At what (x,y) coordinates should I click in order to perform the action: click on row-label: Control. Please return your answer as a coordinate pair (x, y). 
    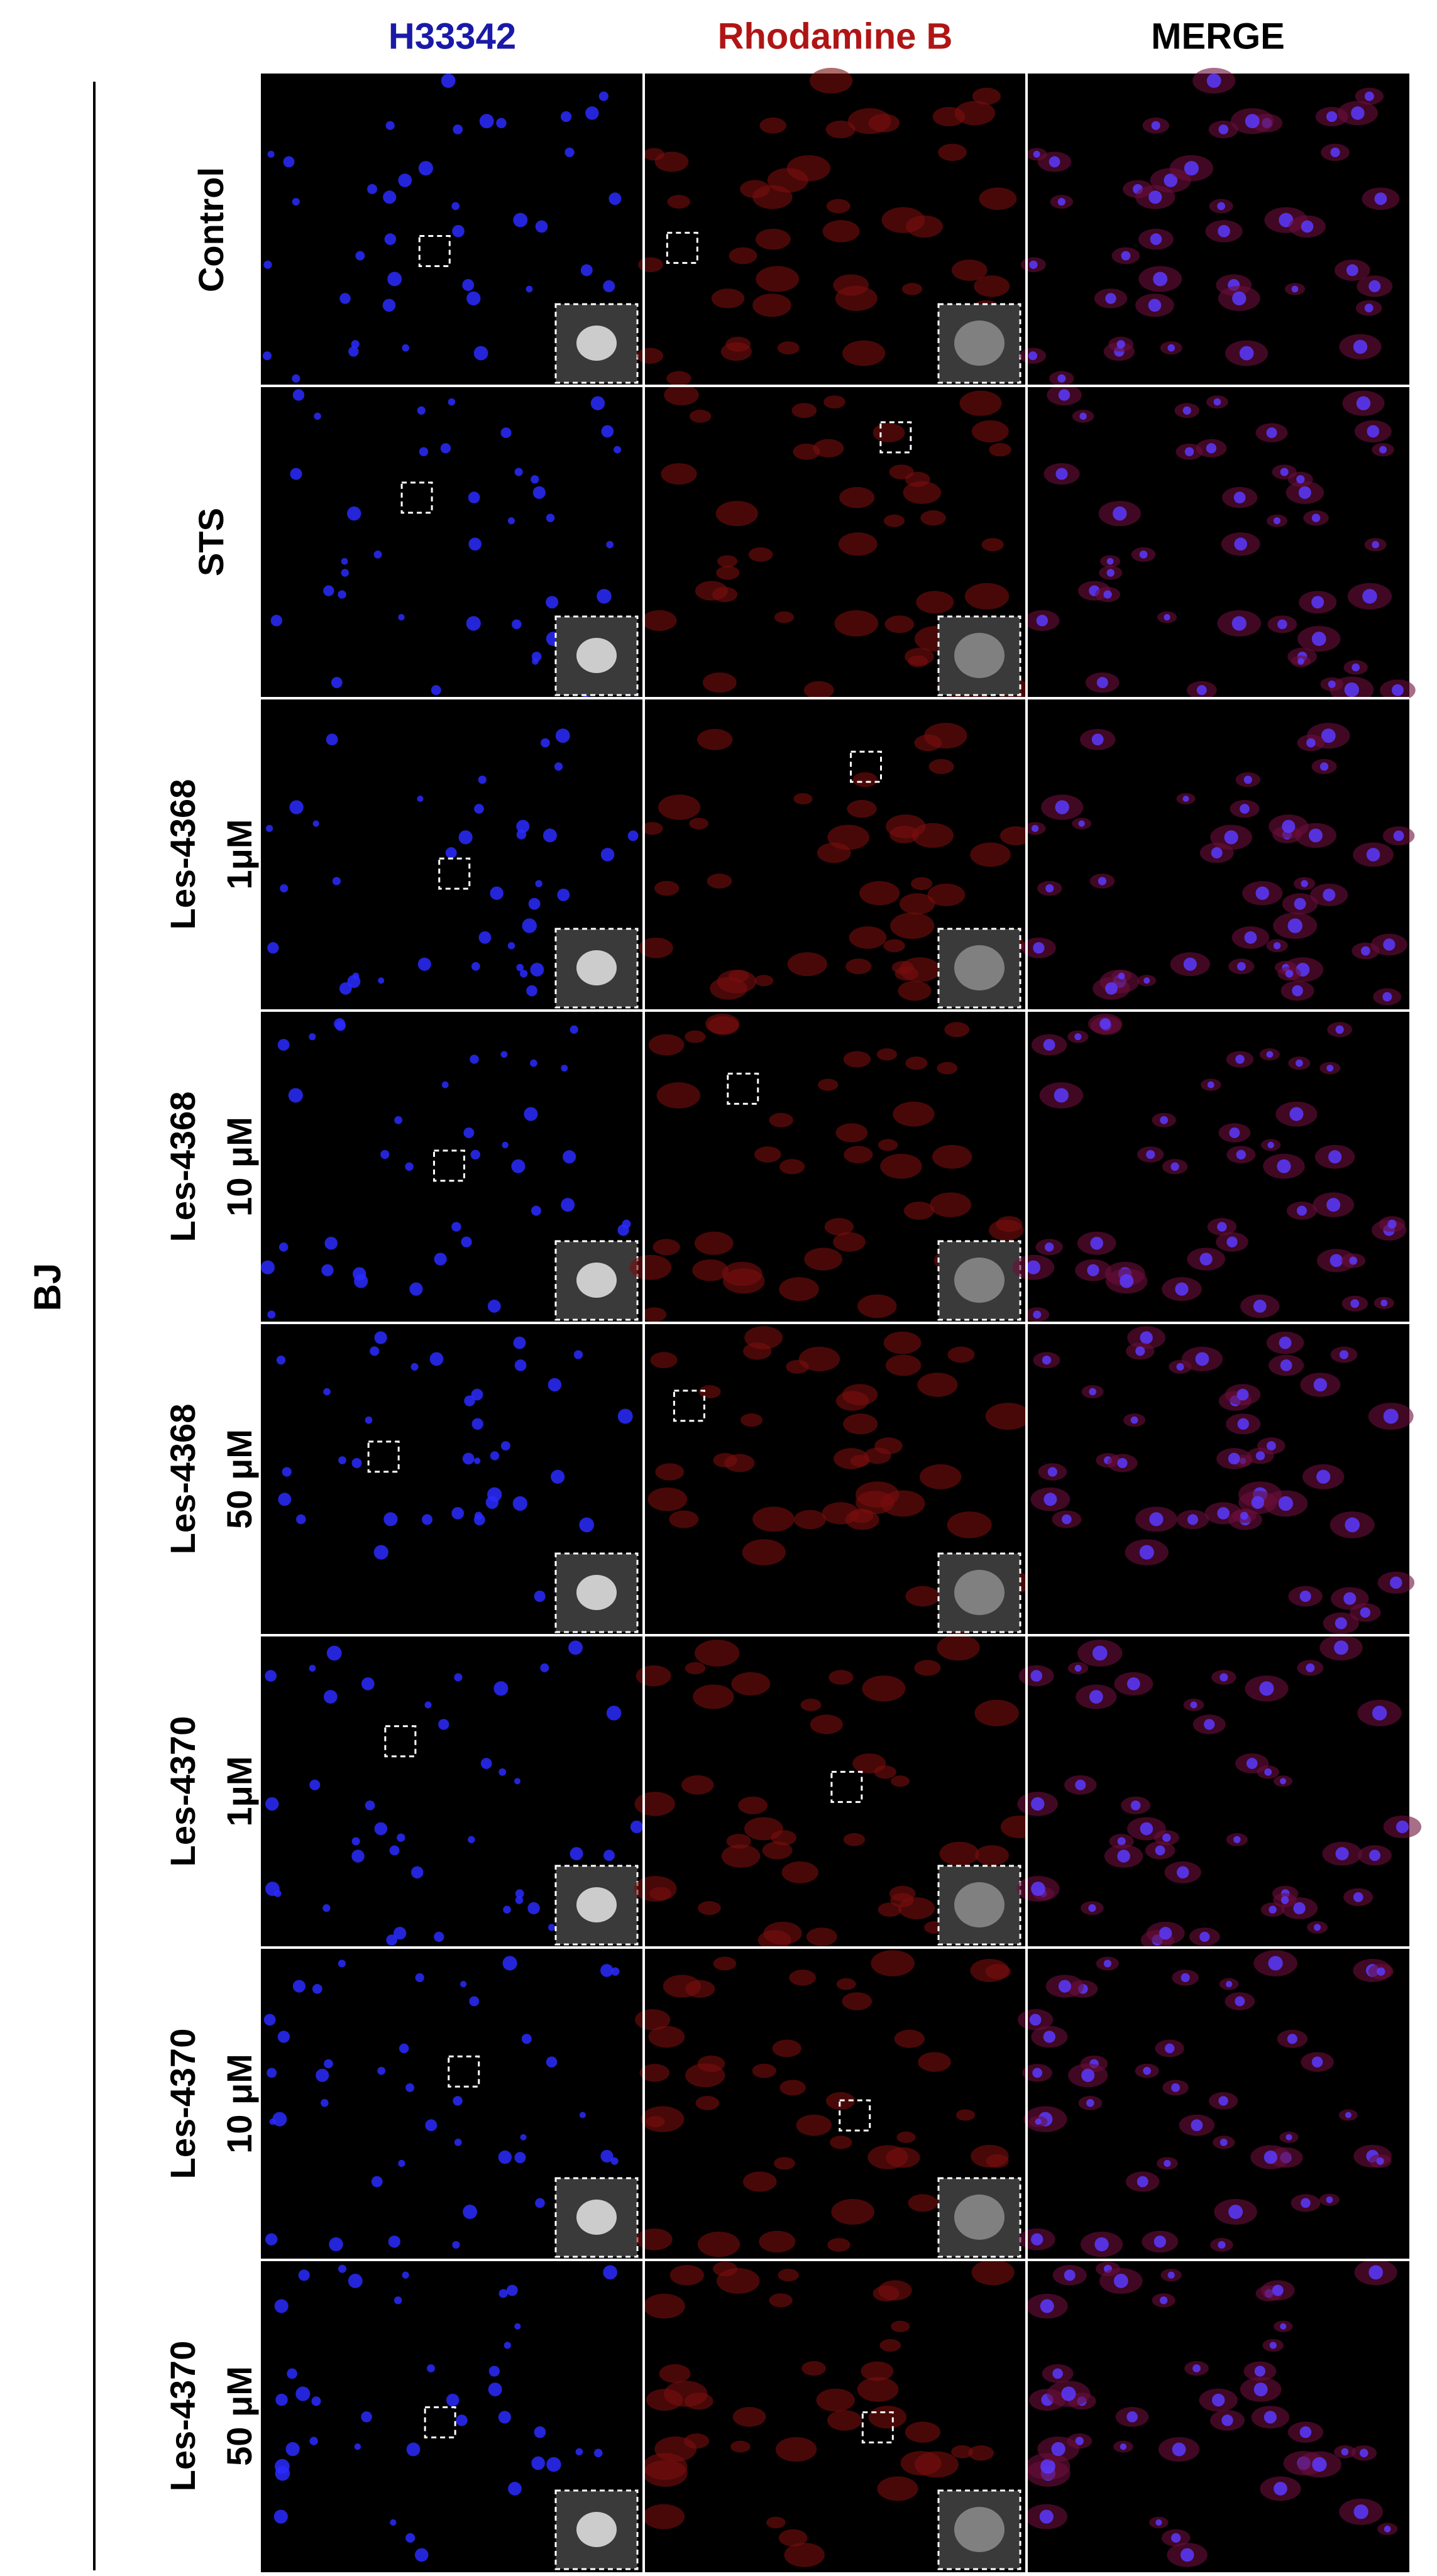
    Looking at the image, I should click on (211, 229).